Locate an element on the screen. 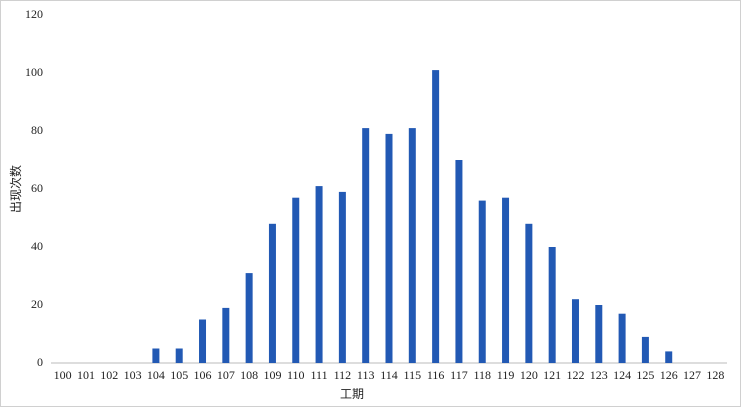 This screenshot has width=741, height=407. x-tick-label: 105 is located at coordinates (179, 375).